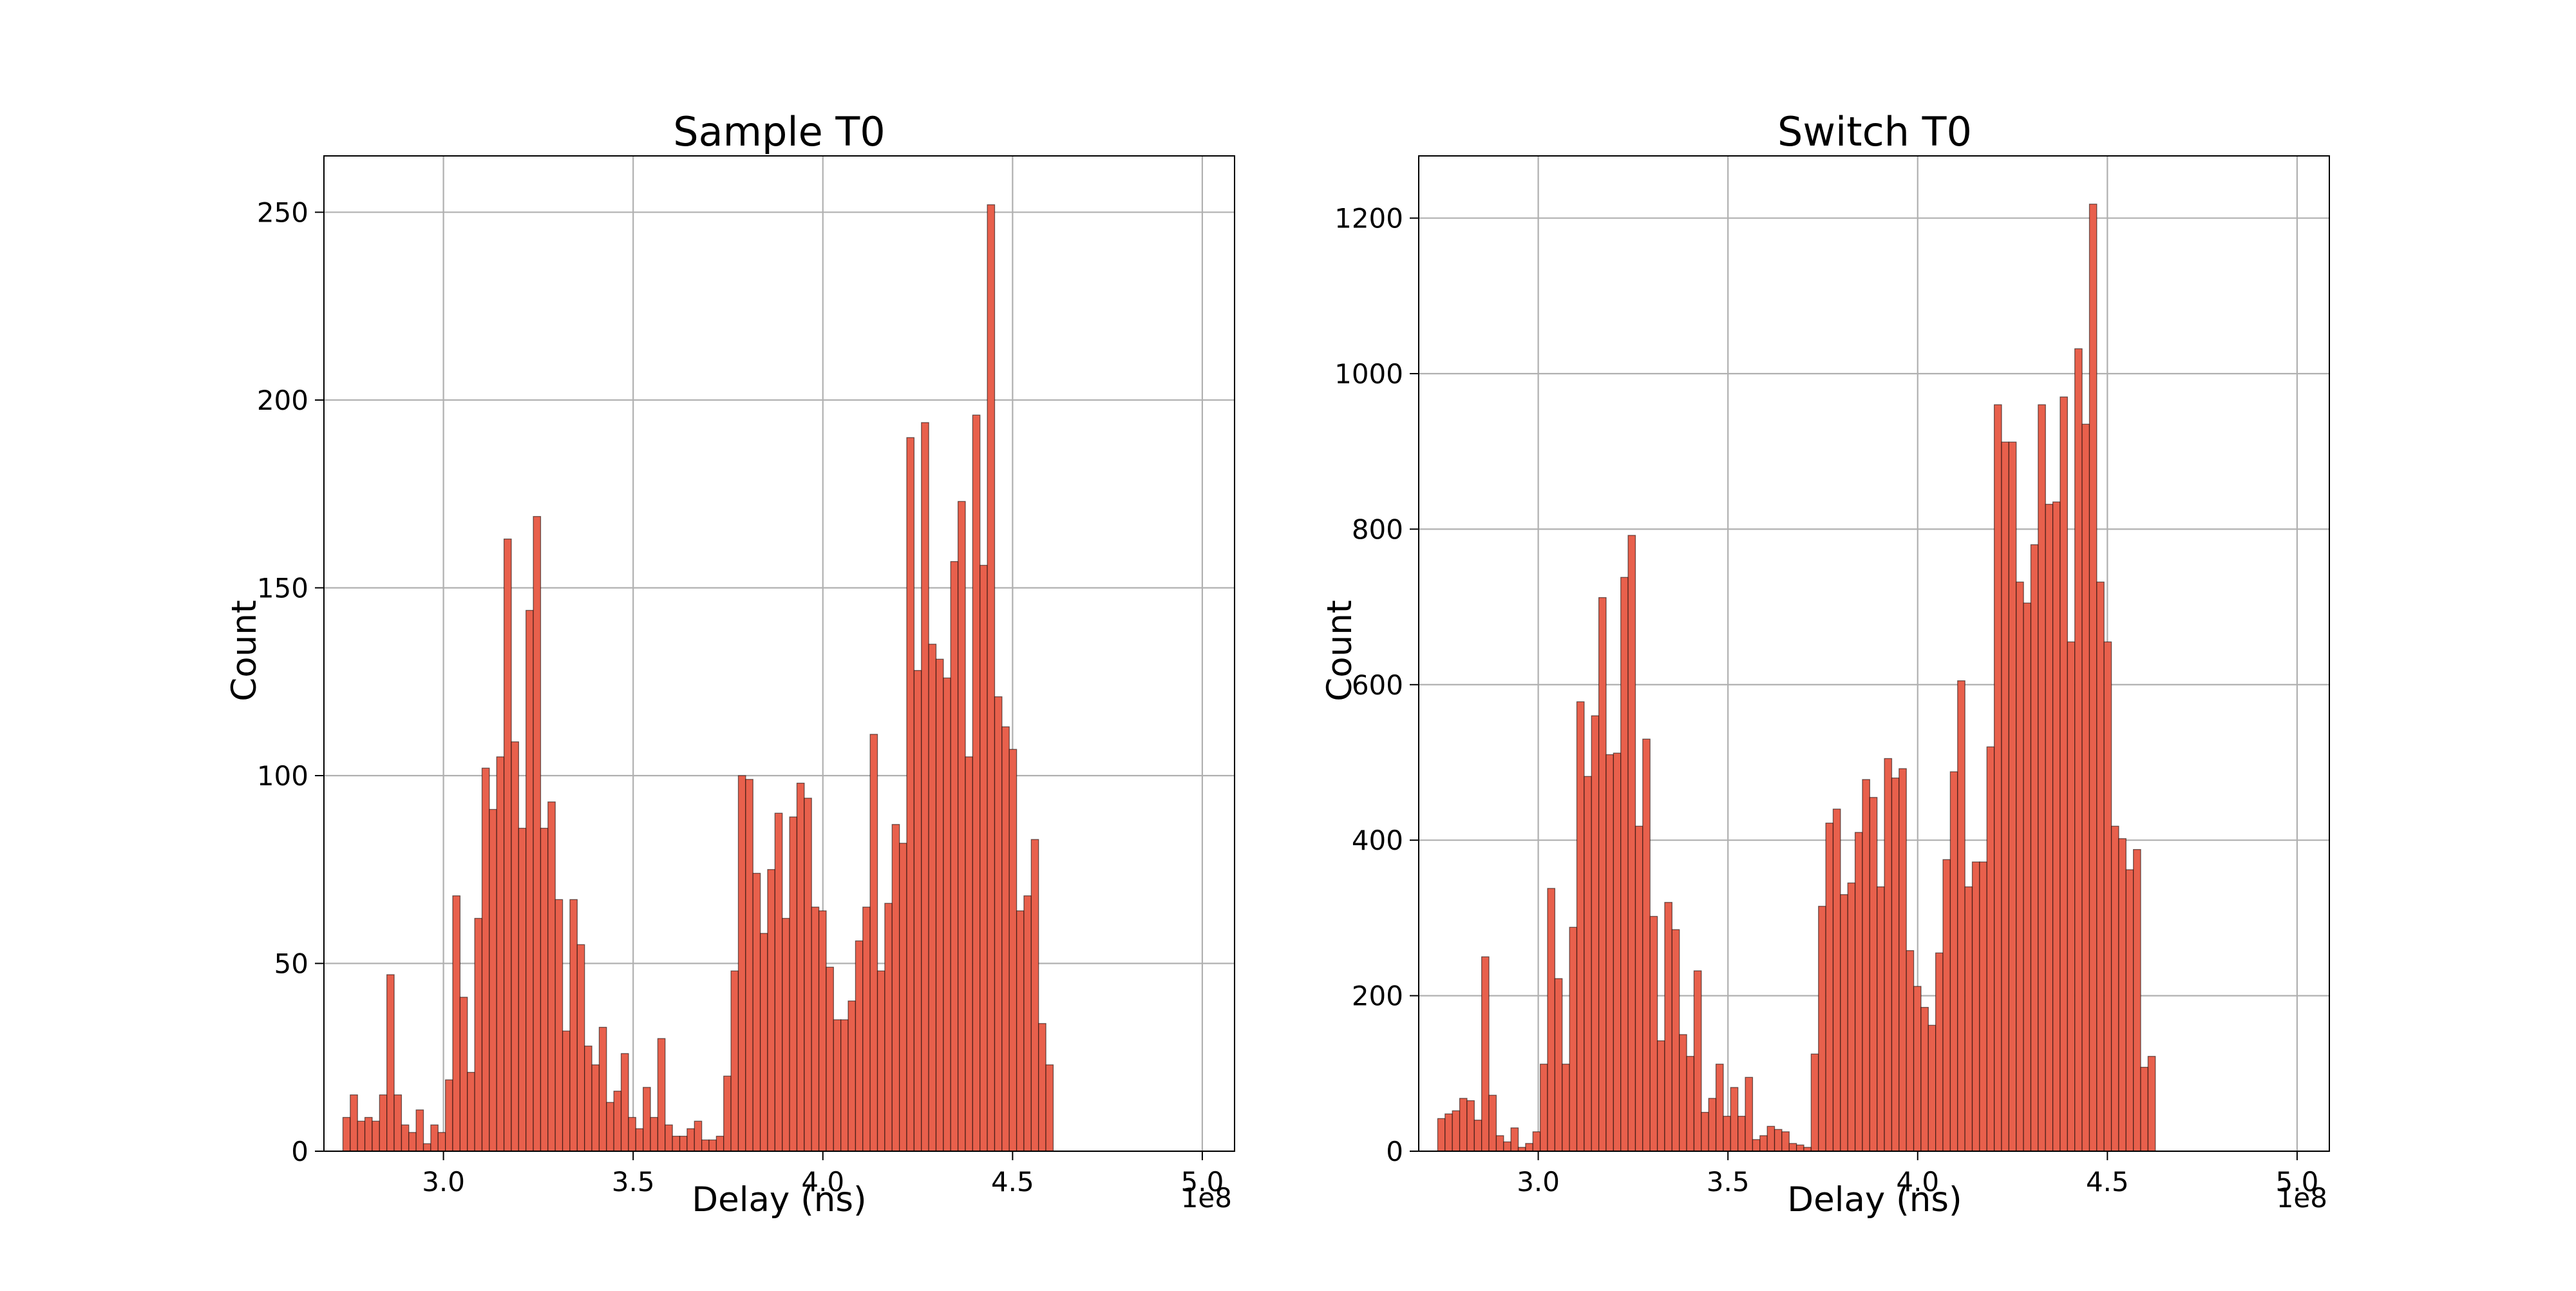 Image resolution: width=2576 pixels, height=1291 pixels. Describe the element at coordinates (245, 650) in the screenshot. I see `y-axis-label: Count` at that location.